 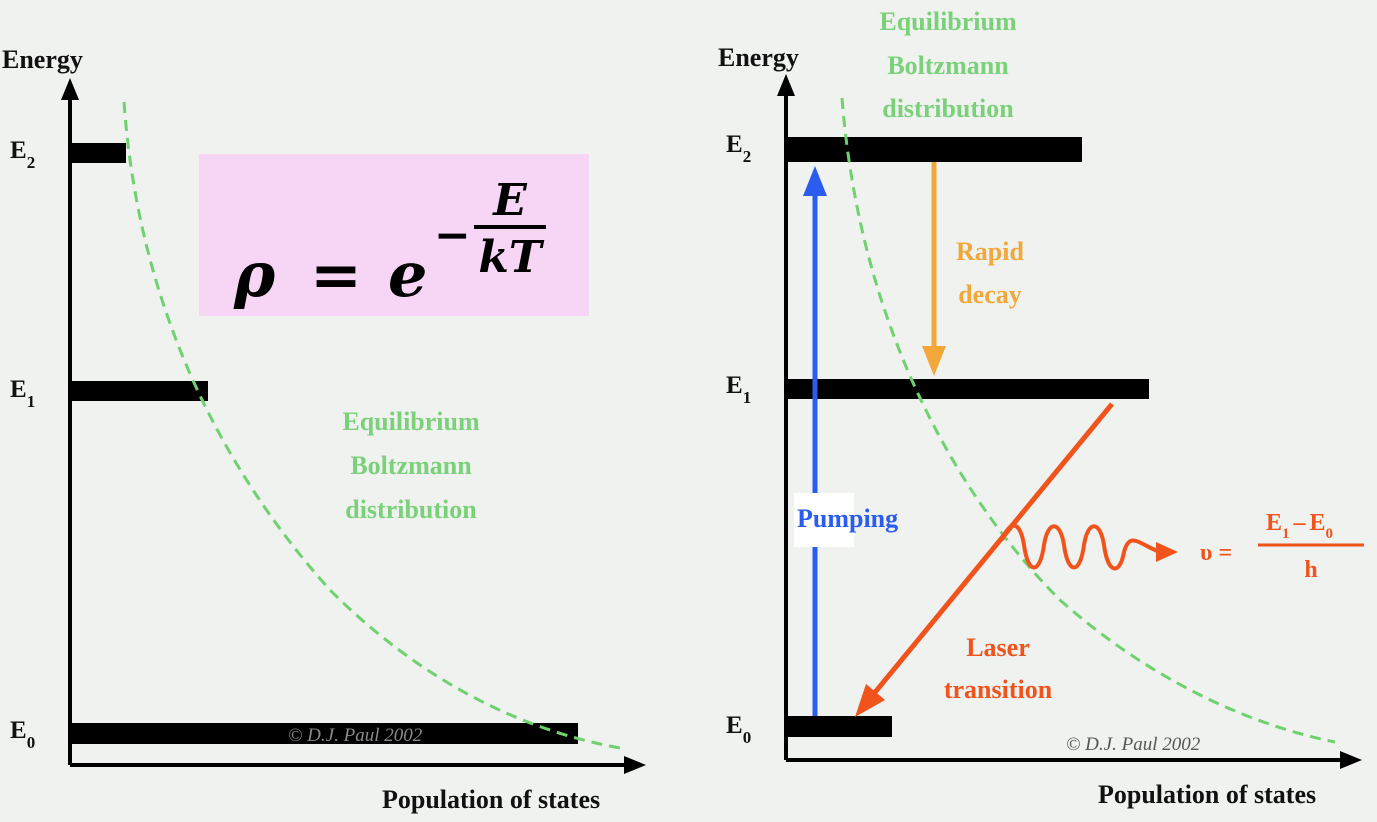 I want to click on decay-label-line-1: Rapid, so click(x=990, y=251).